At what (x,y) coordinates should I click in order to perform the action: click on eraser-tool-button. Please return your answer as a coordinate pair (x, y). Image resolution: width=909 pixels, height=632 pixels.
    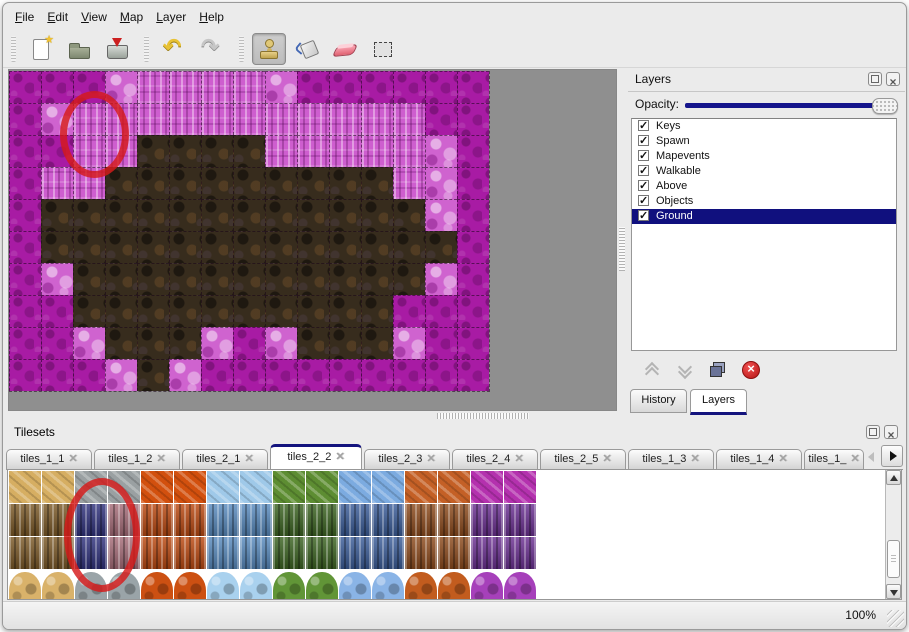
    Looking at the image, I should click on (345, 49).